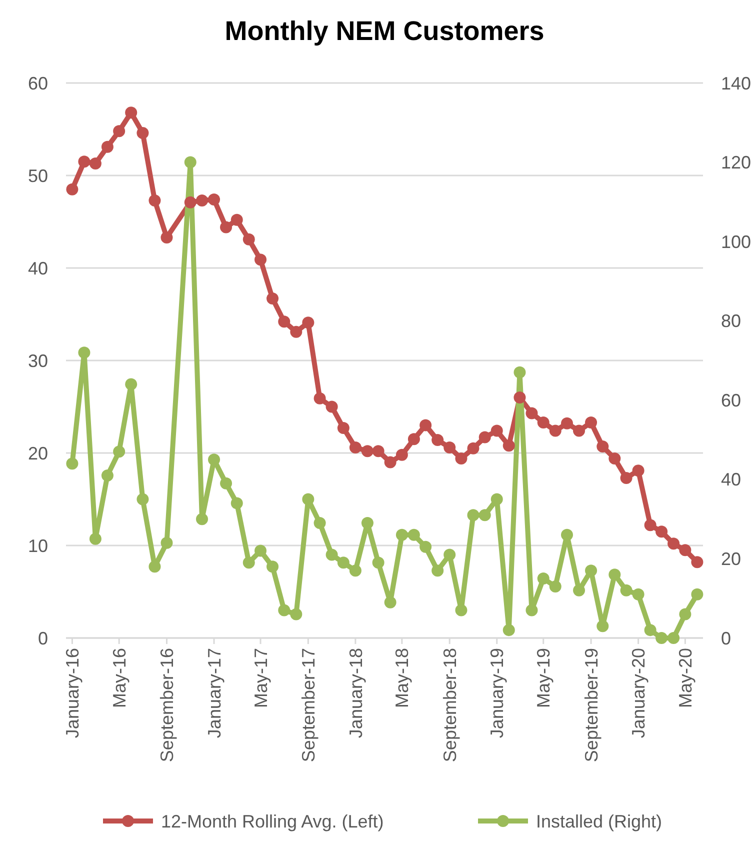  I want to click on y2-tick-label: 140, so click(736, 83).